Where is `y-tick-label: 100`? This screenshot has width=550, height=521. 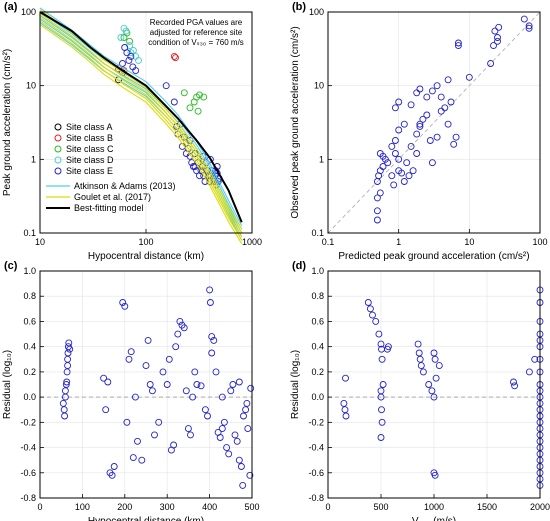 y-tick-label: 100 is located at coordinates (316, 12).